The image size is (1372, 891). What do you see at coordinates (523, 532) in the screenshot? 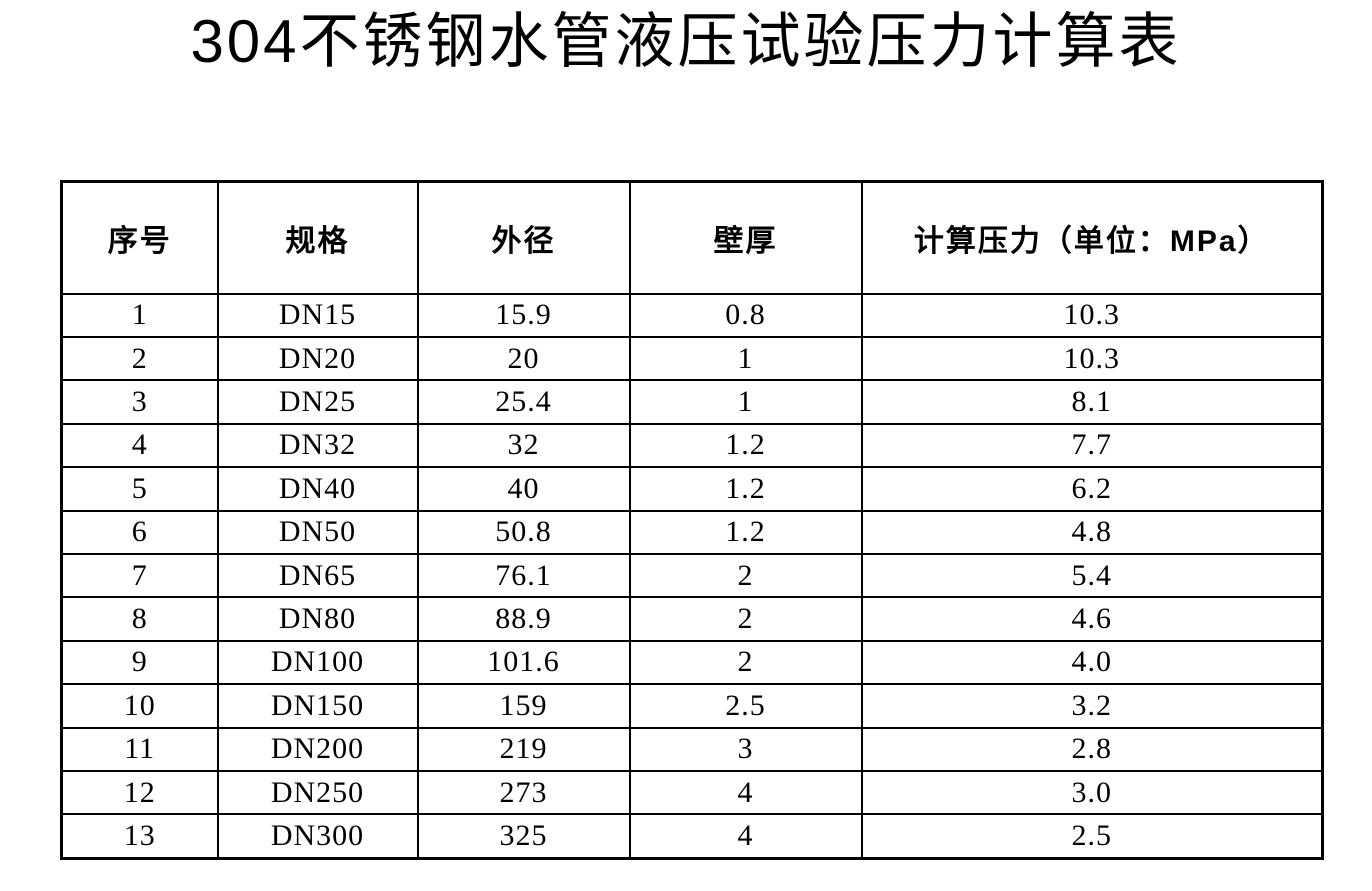
I see `cell-od: 50.8` at bounding box center [523, 532].